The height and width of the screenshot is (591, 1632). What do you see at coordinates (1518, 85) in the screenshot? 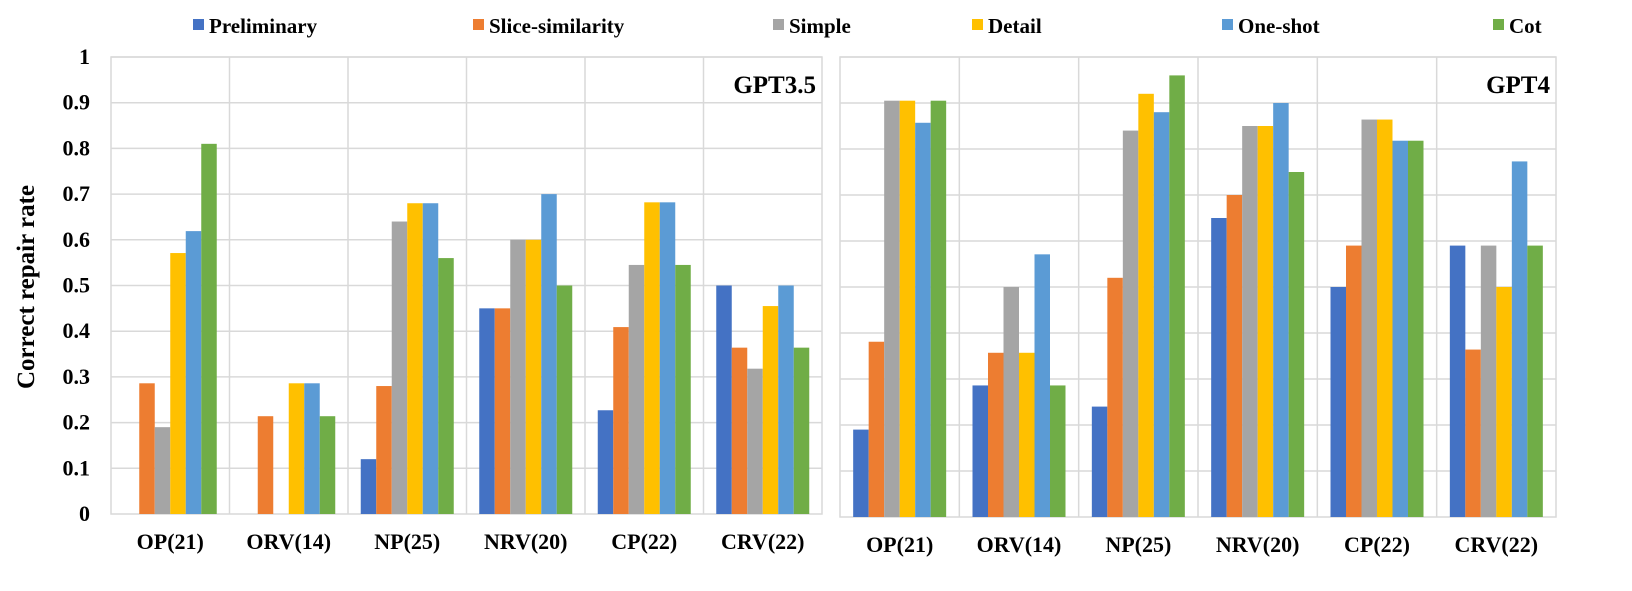
I see `panel-title: GPT4` at bounding box center [1518, 85].